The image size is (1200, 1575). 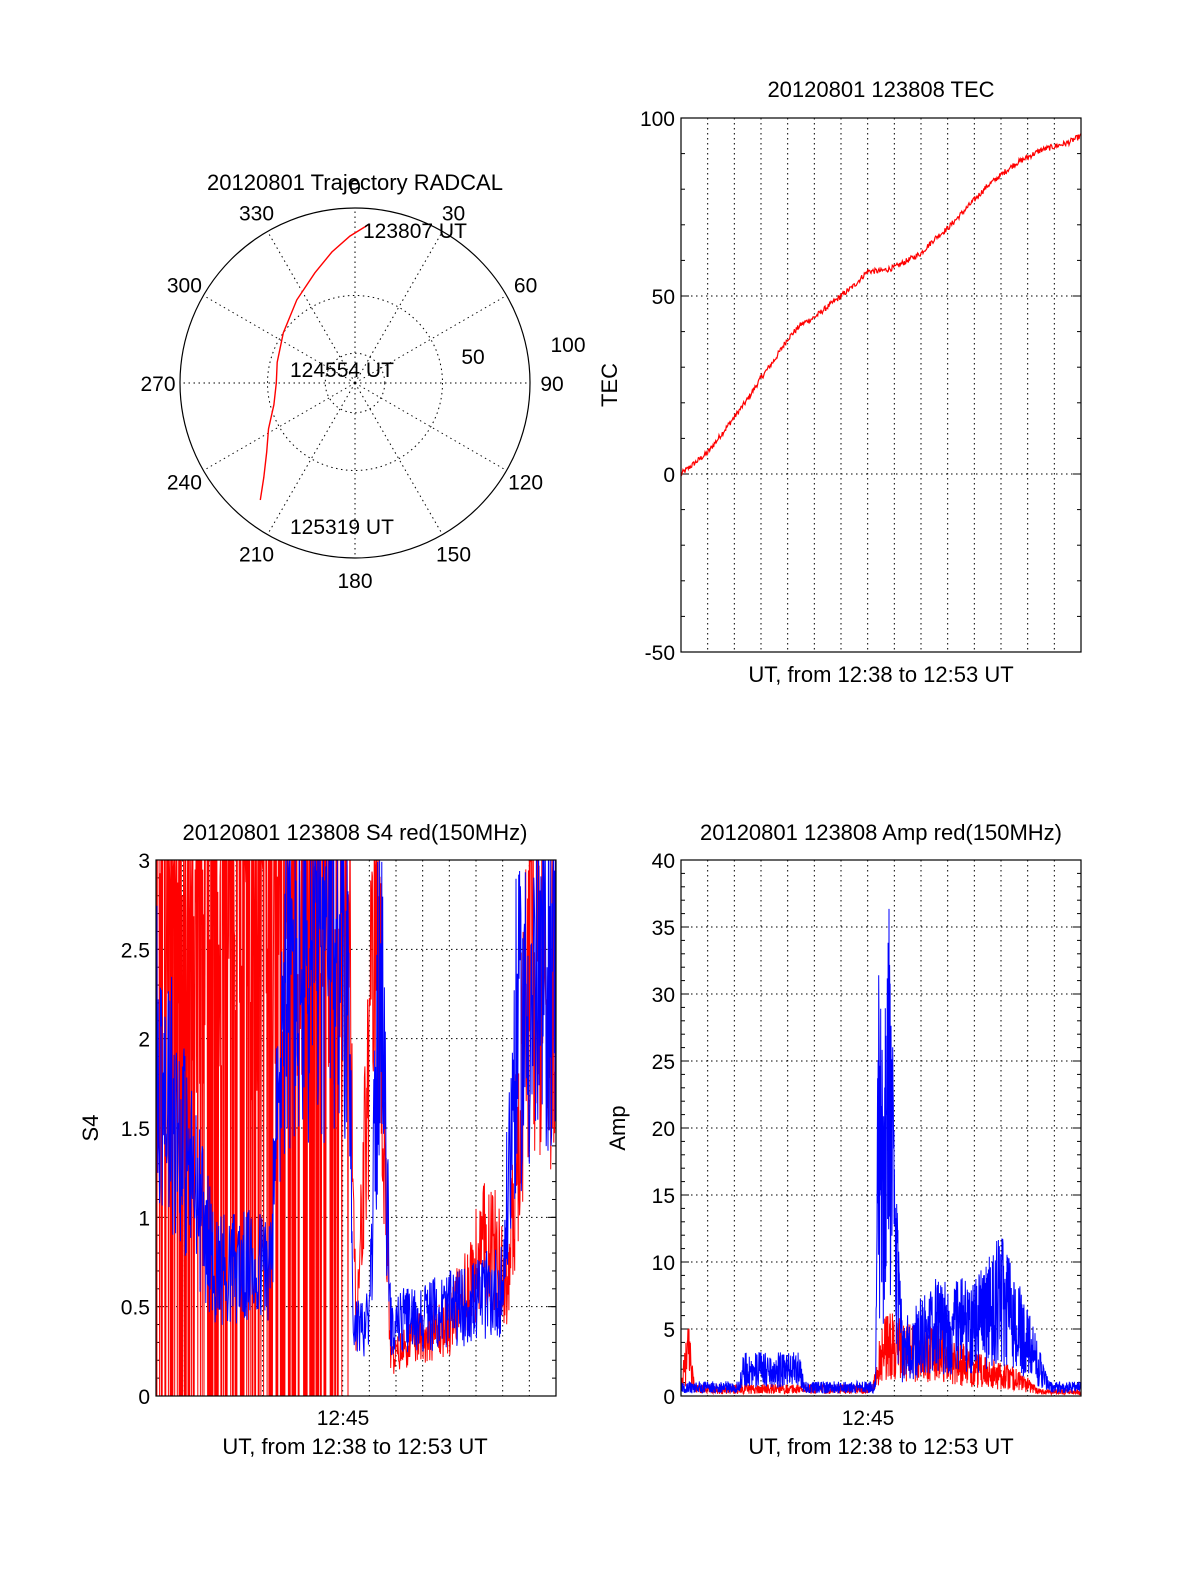 I want to click on s4-y-tick-labels: 0 0.5 1 1.5 2 2.5 3, so click(x=135, y=1129).